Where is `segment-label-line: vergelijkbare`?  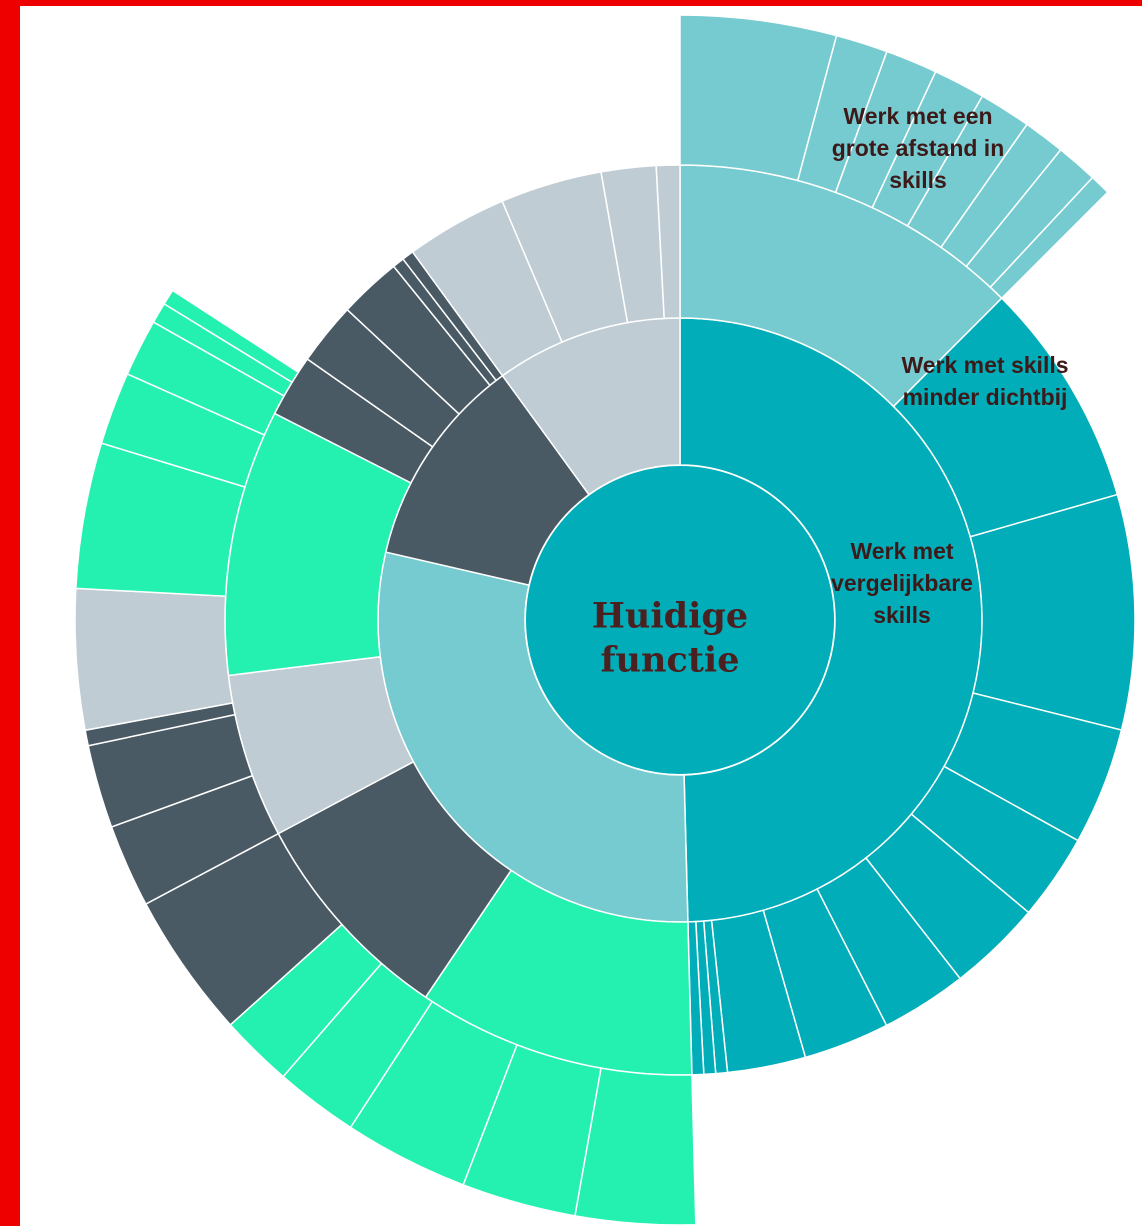
segment-label-line: vergelijkbare is located at coordinates (902, 583).